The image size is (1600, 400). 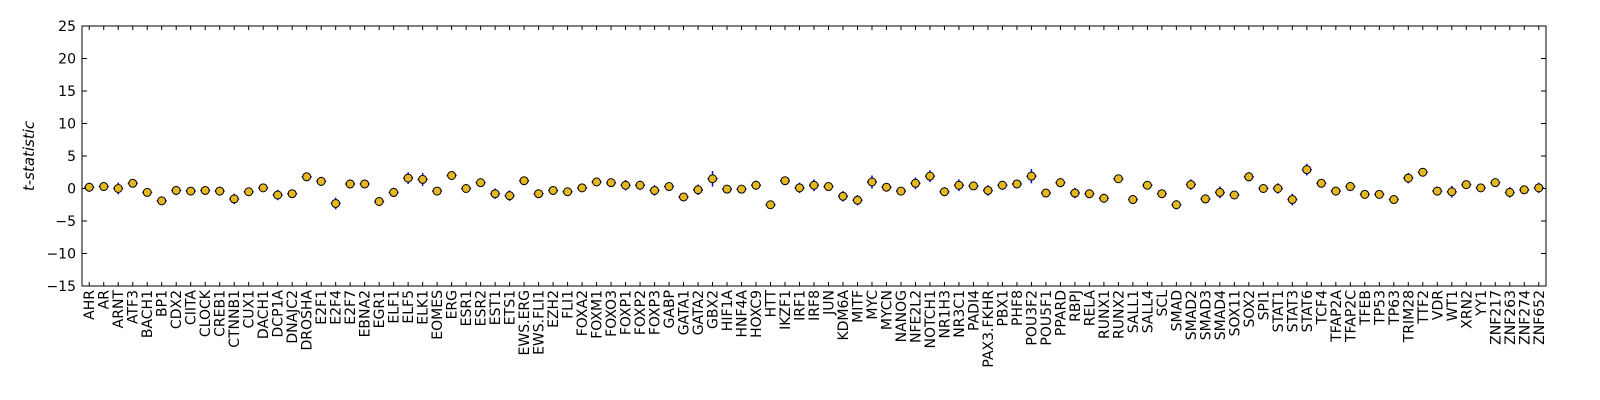 What do you see at coordinates (714, 309) in the screenshot?
I see `x-tick-label: GBX2` at bounding box center [714, 309].